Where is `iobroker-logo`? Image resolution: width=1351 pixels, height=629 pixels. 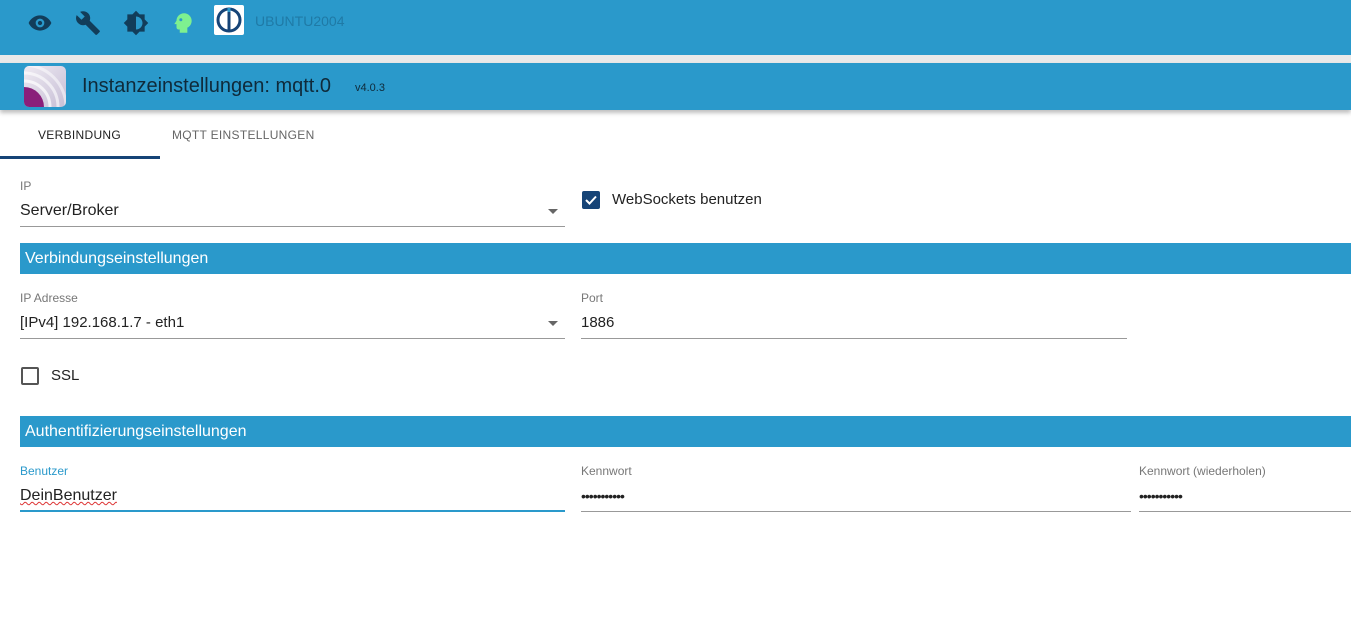
iobroker-logo is located at coordinates (229, 20).